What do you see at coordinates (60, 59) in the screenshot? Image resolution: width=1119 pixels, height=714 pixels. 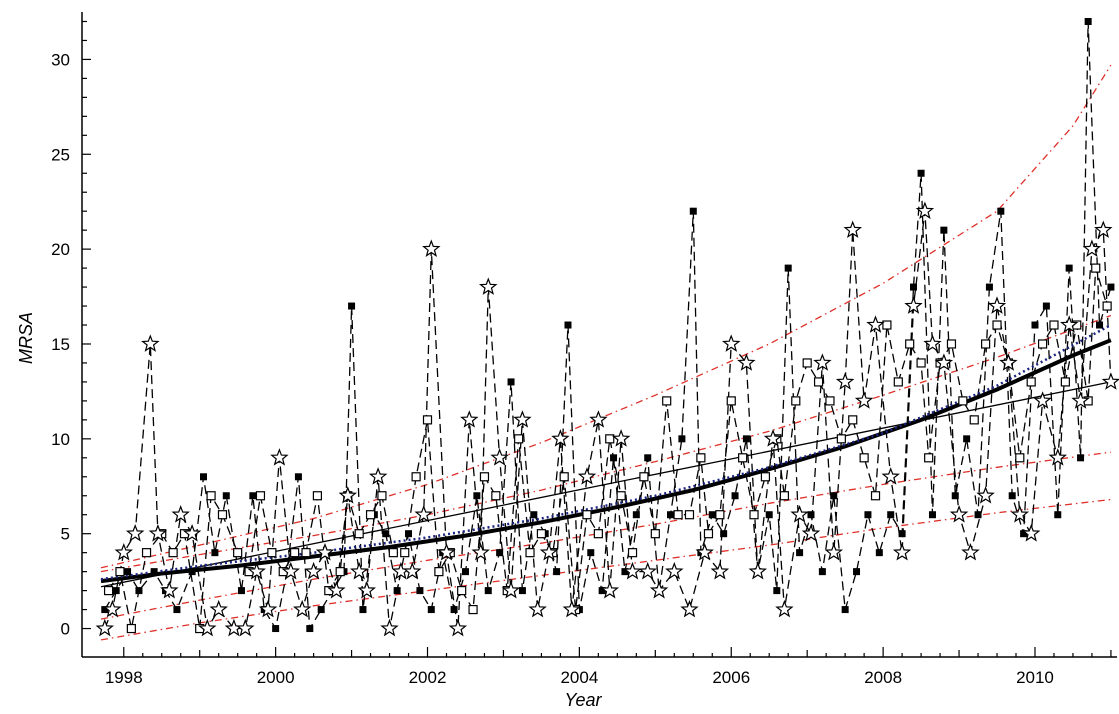 I see `y-tick-label: 30` at bounding box center [60, 59].